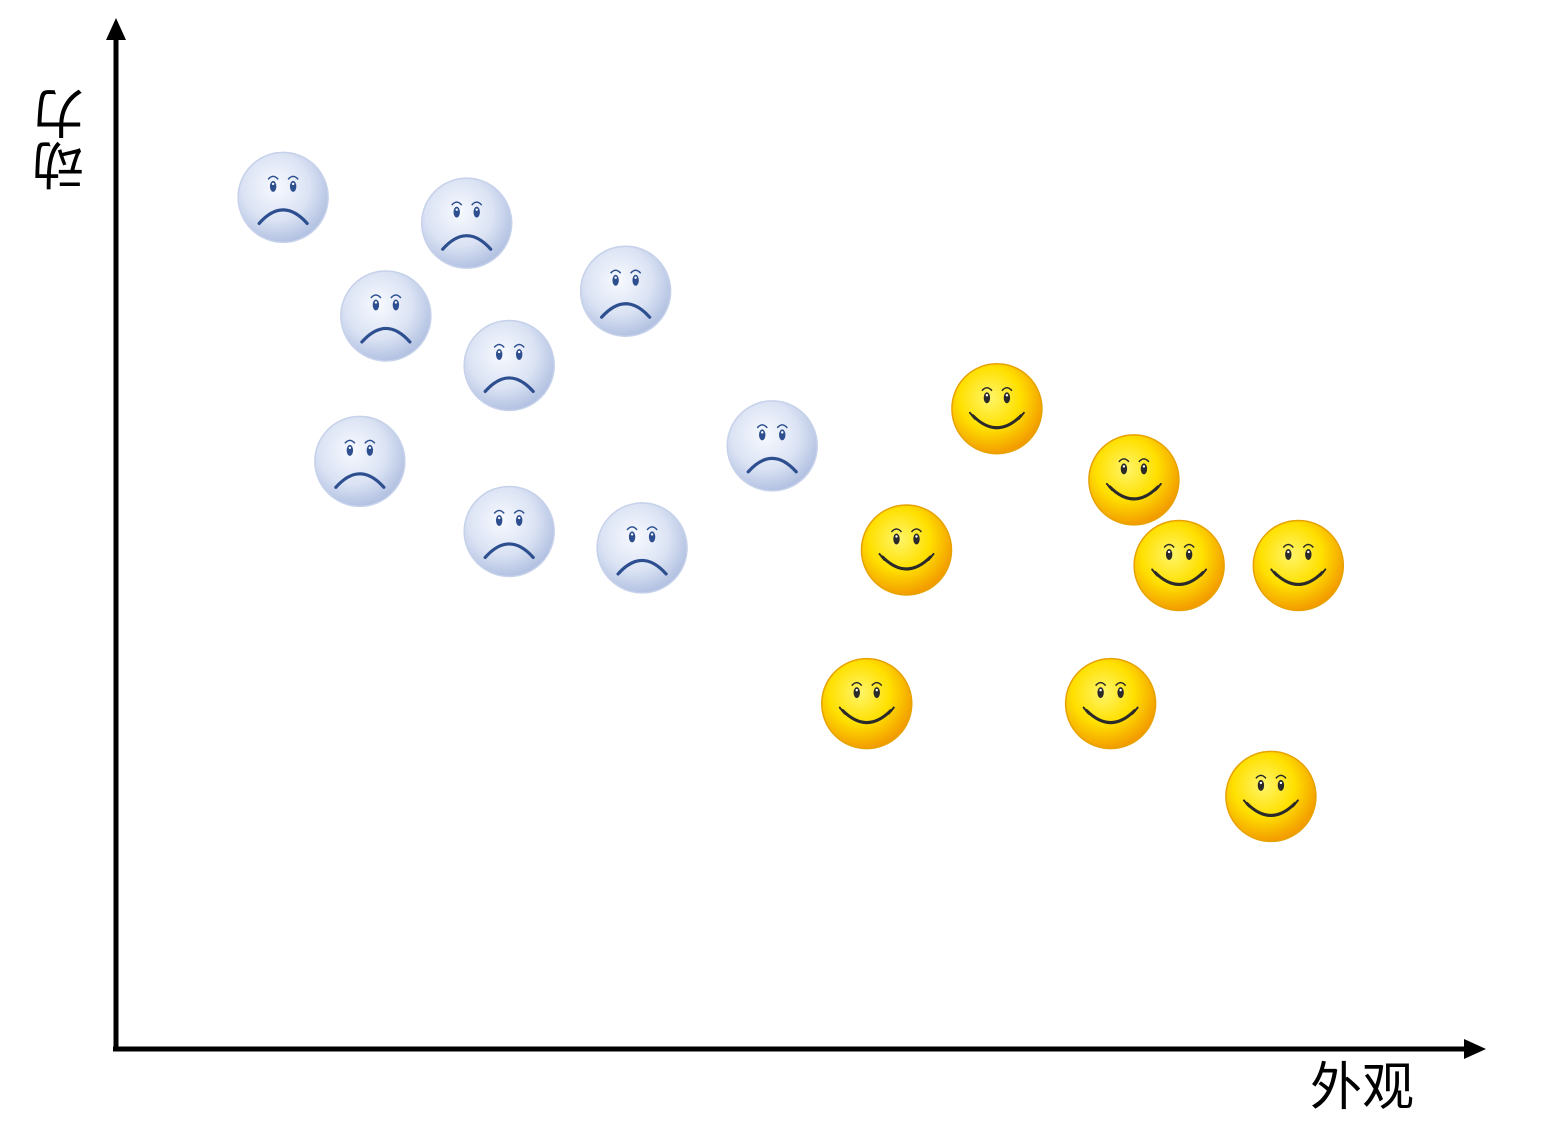 The height and width of the screenshot is (1128, 1552). Describe the element at coordinates (64, 140) in the screenshot. I see `y-axis-title: 动力` at that location.